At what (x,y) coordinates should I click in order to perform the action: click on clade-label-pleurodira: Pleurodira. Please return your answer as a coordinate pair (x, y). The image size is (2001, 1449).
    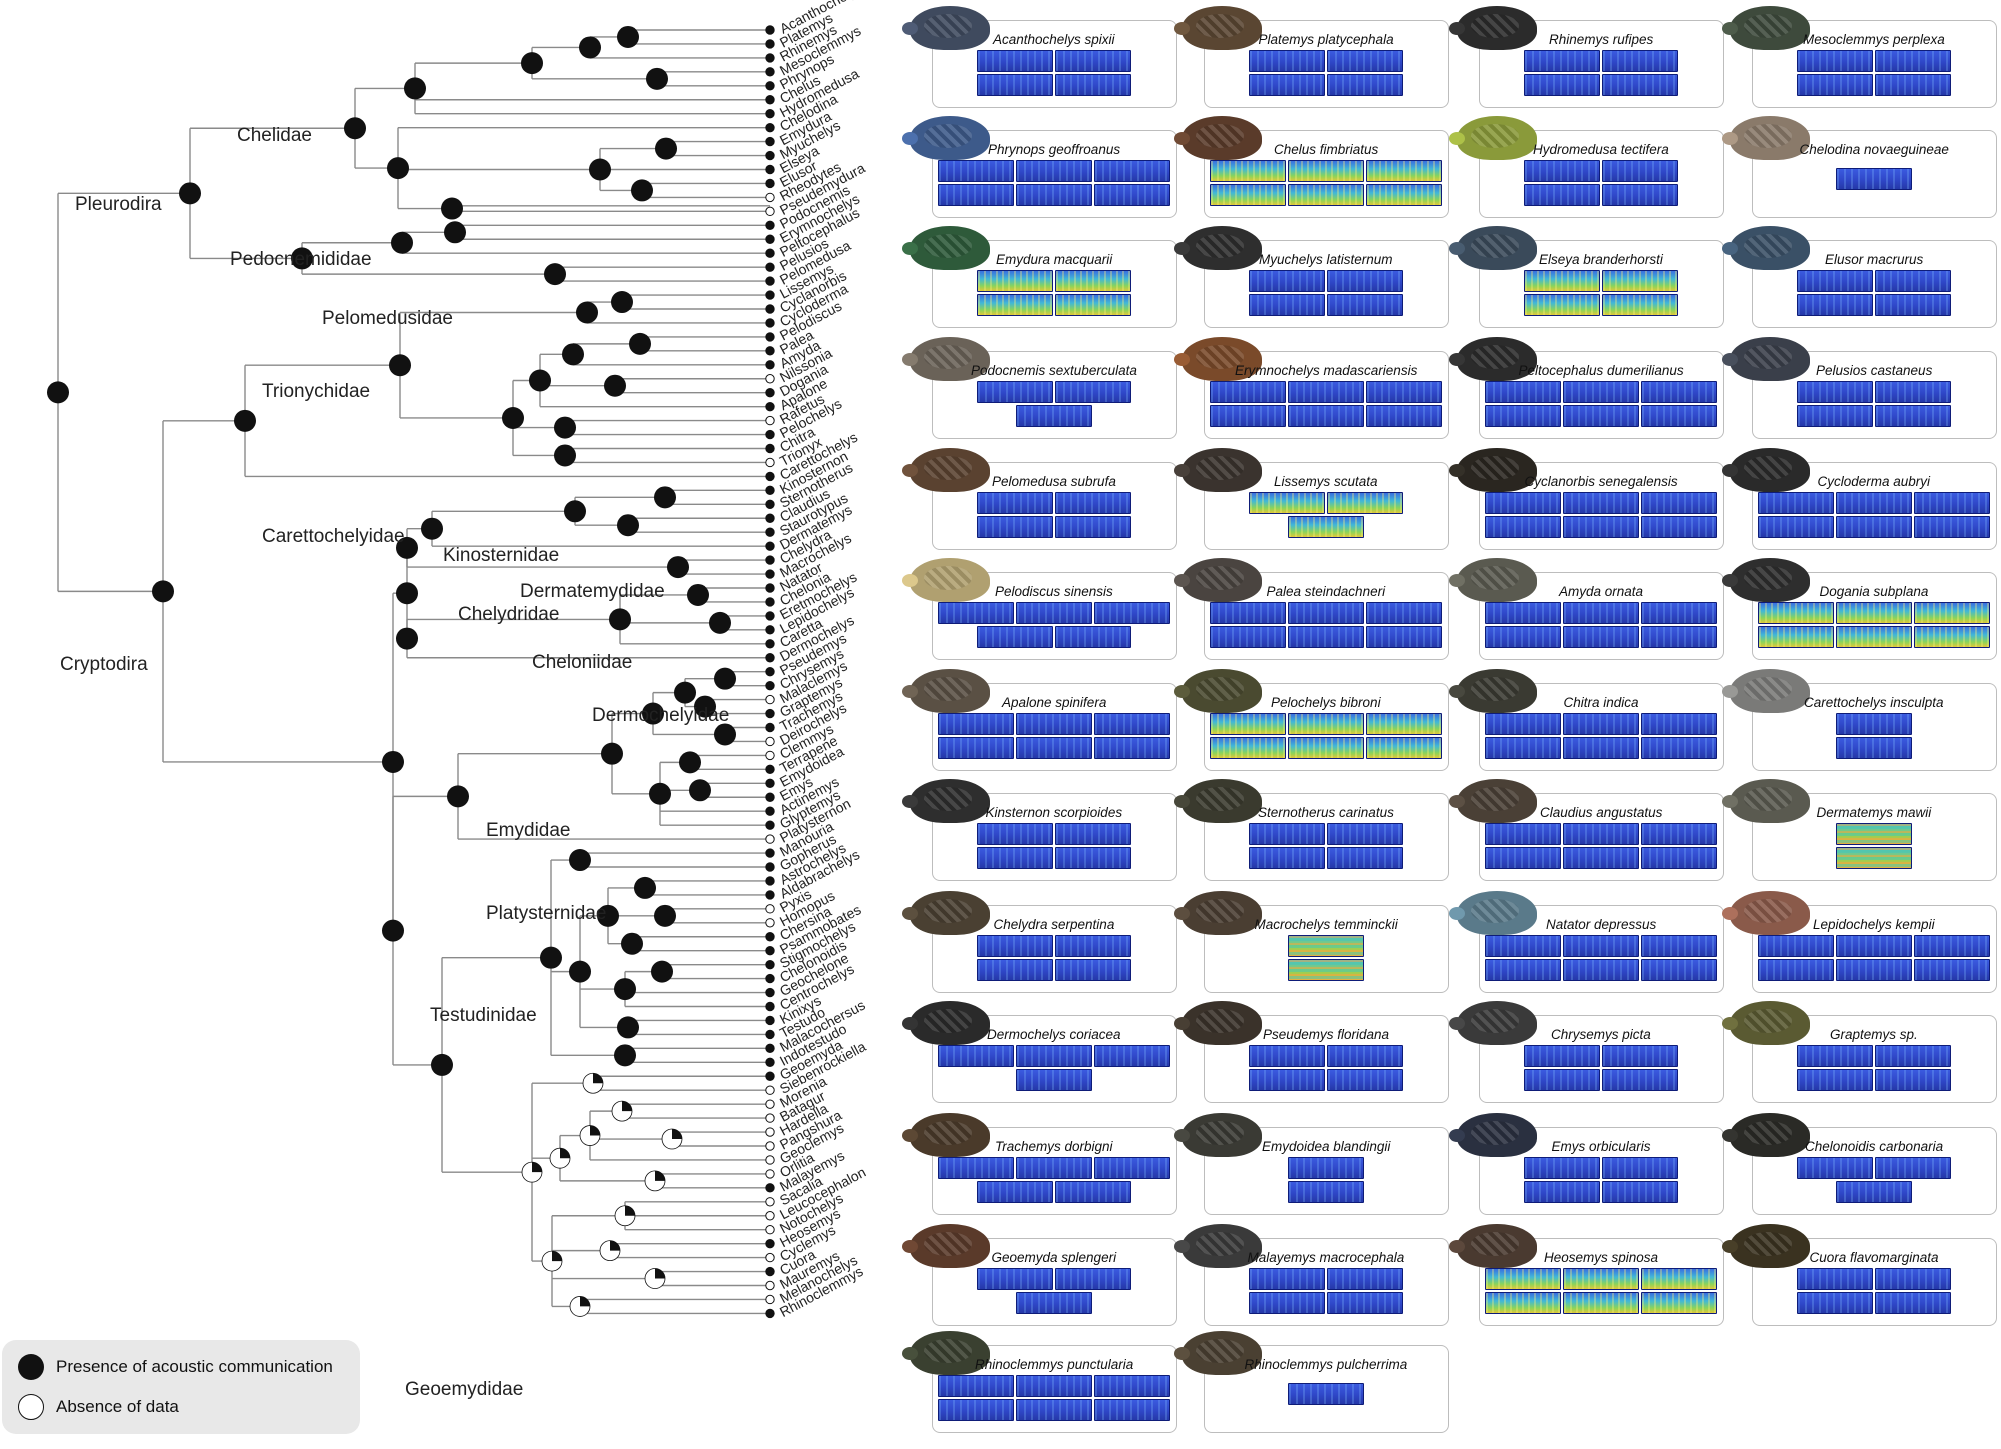
    Looking at the image, I should click on (118, 204).